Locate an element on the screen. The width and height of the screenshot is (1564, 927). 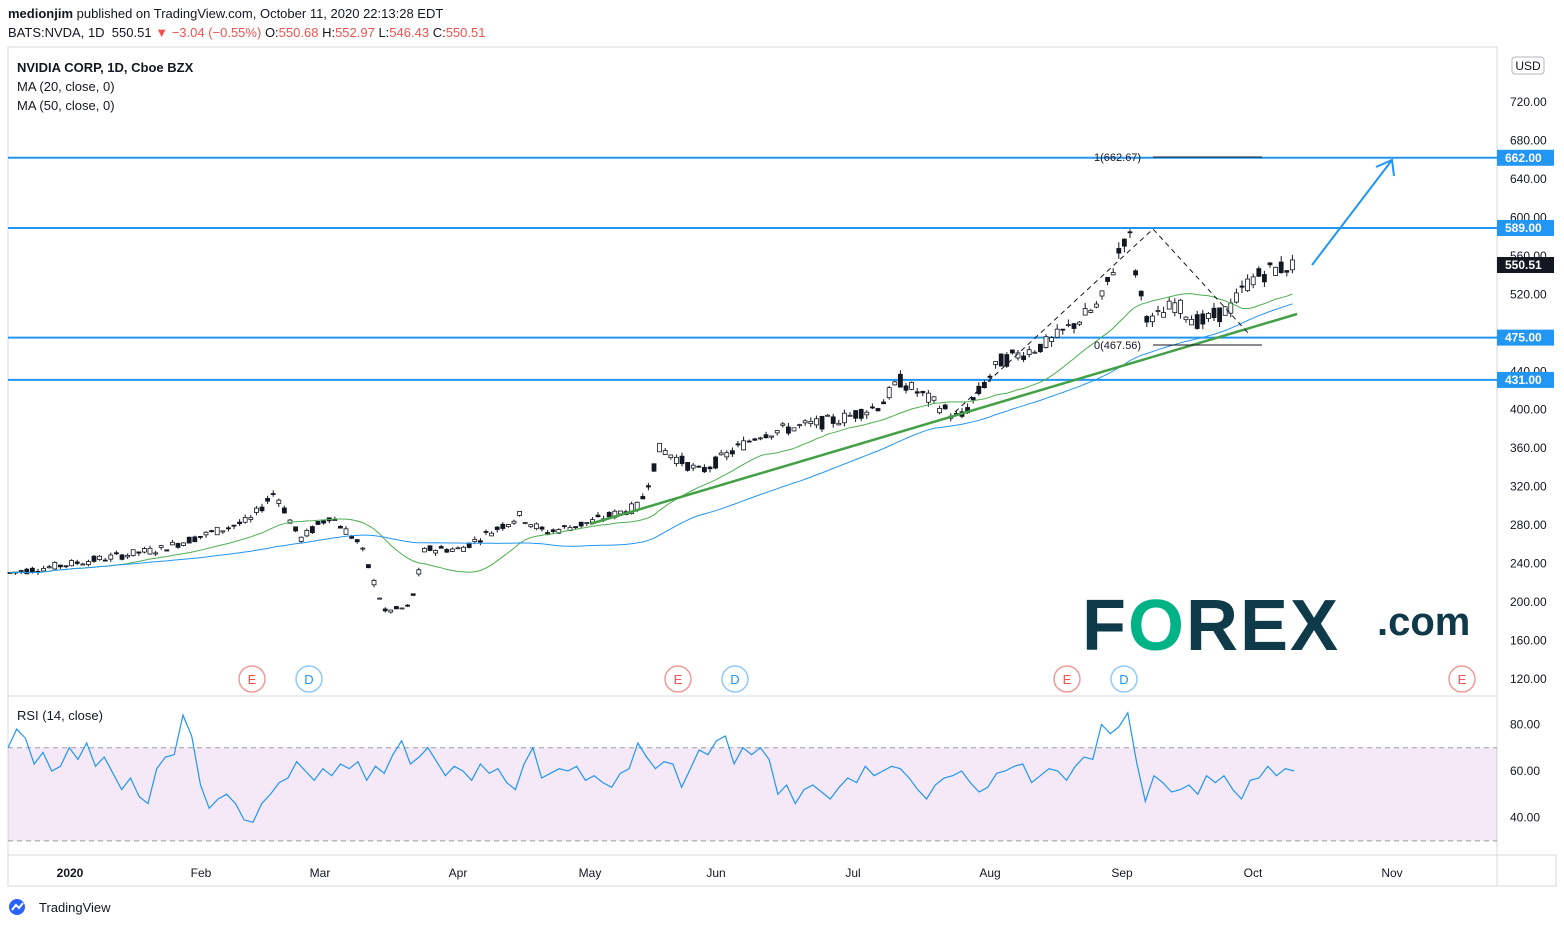
tradingview-brand: TradingView is located at coordinates (59, 907).